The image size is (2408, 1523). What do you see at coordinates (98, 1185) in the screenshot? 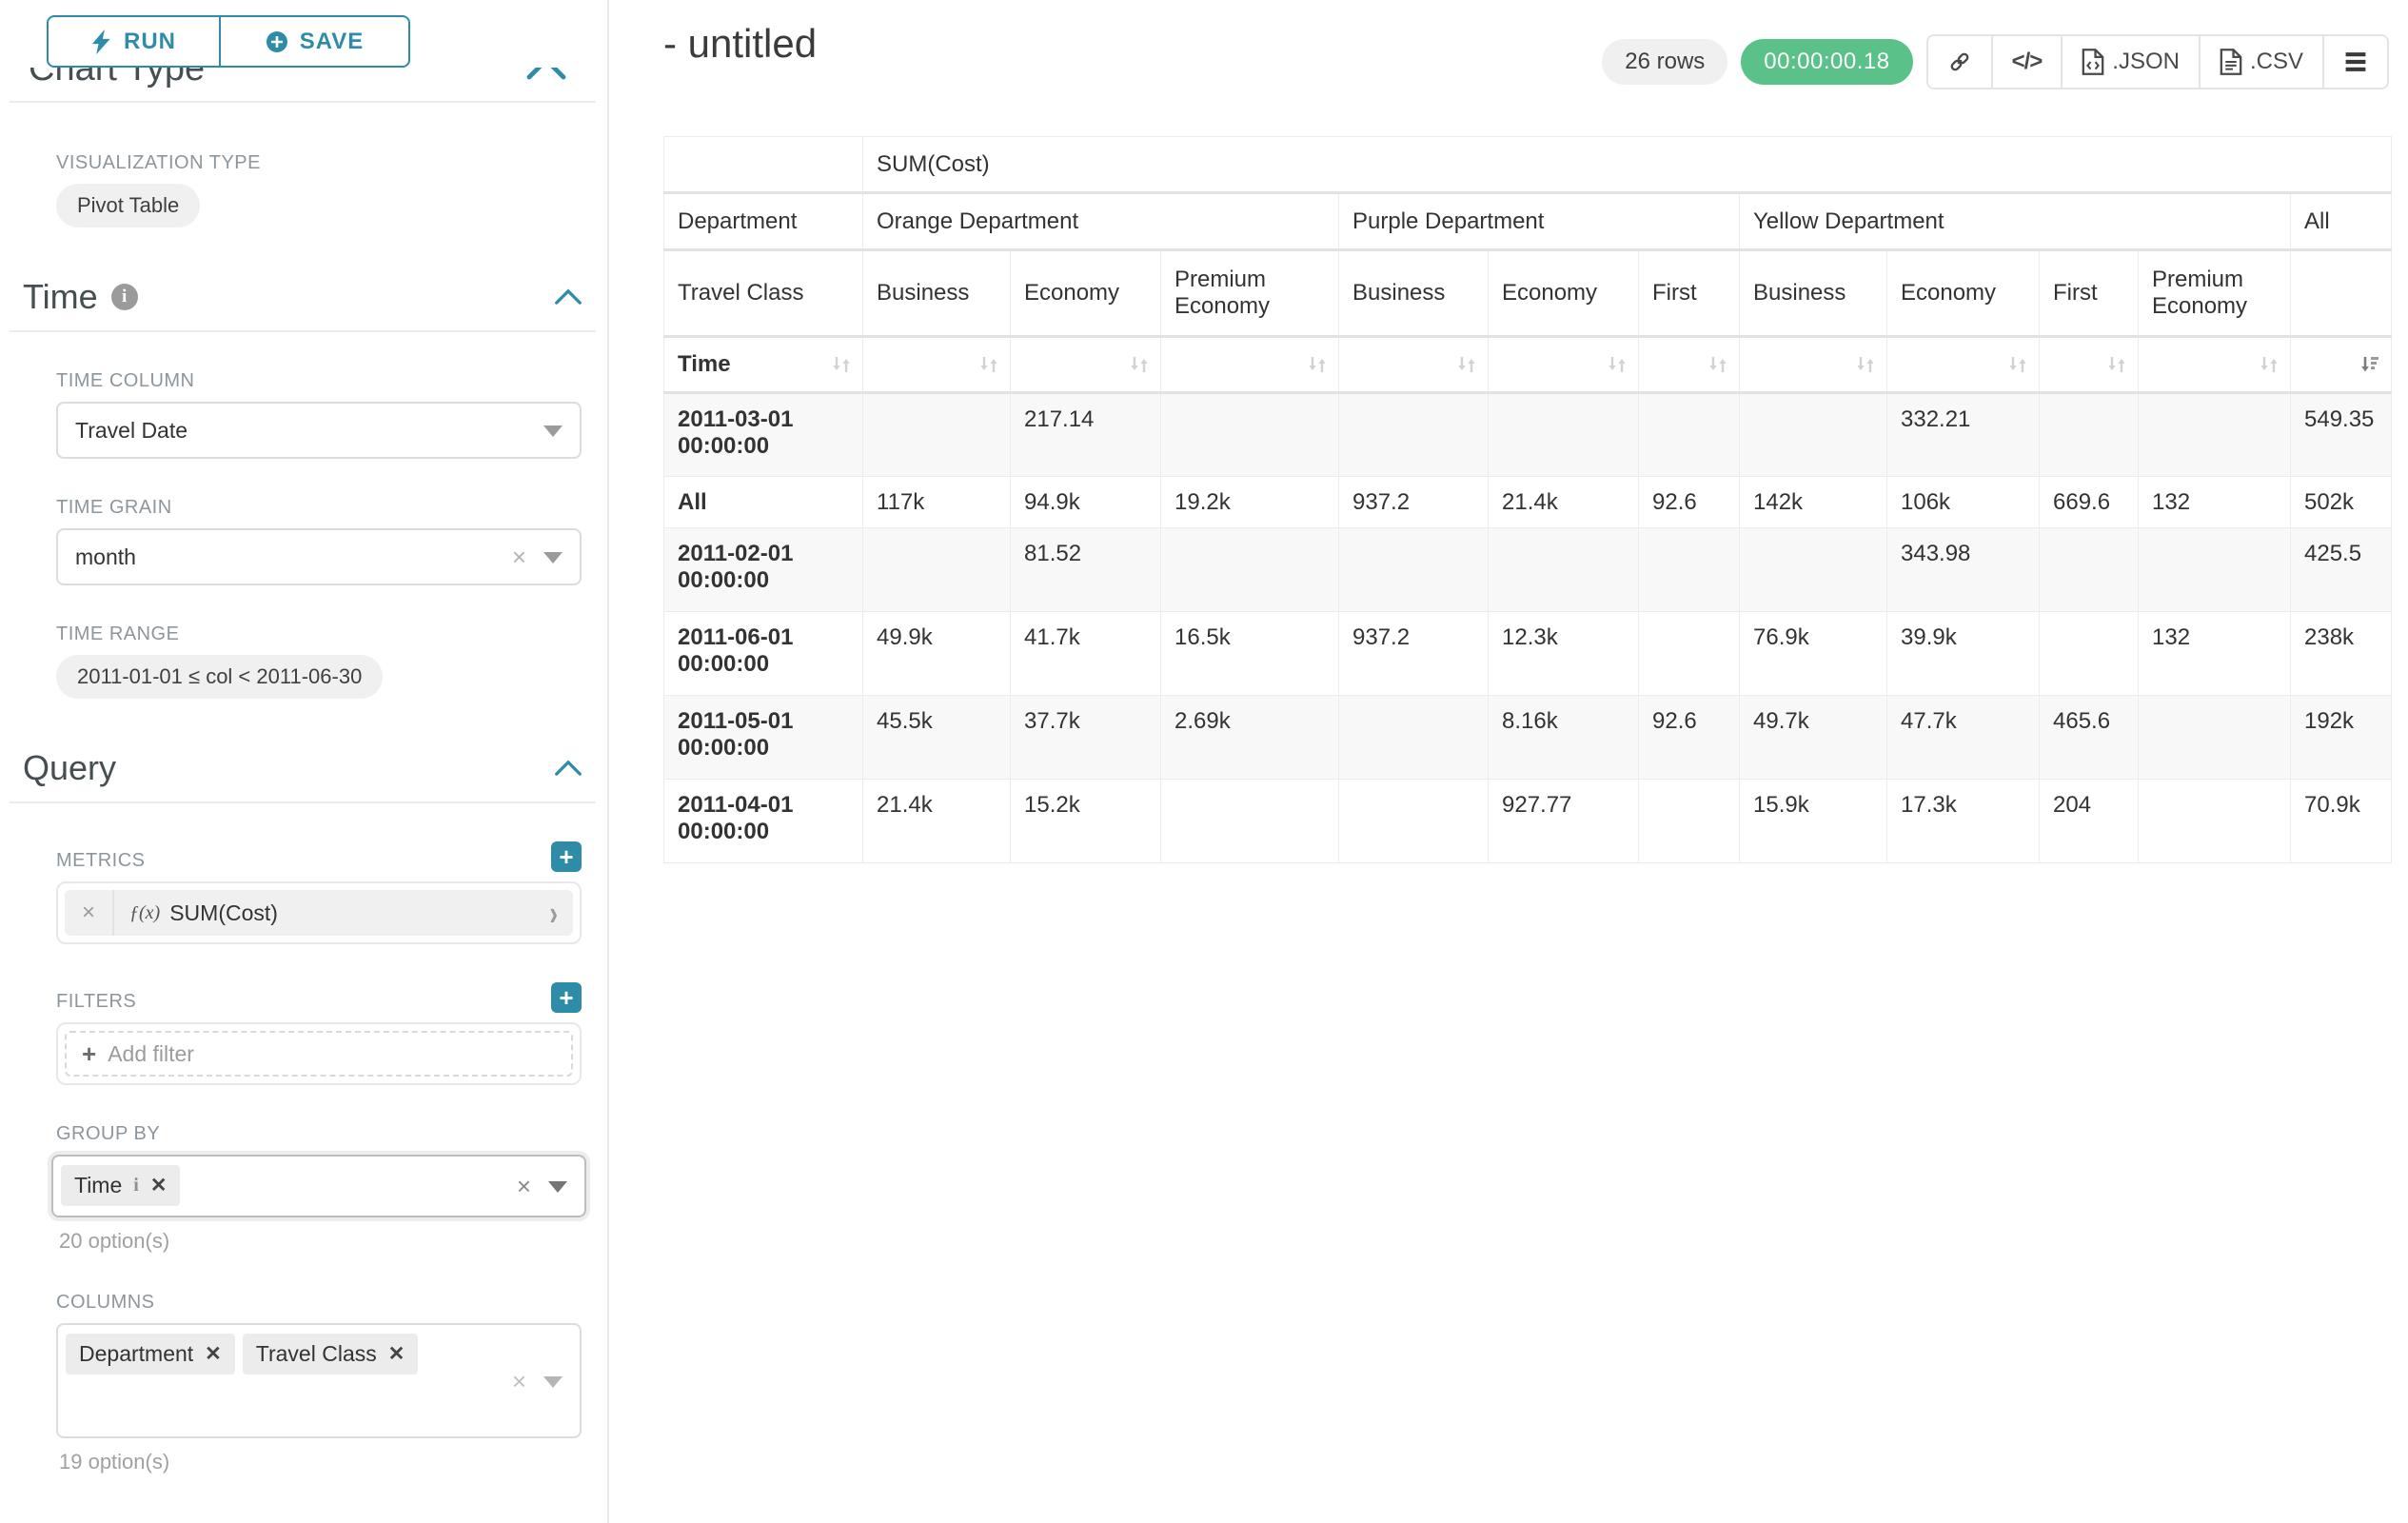
I see `chip-label: Time` at bounding box center [98, 1185].